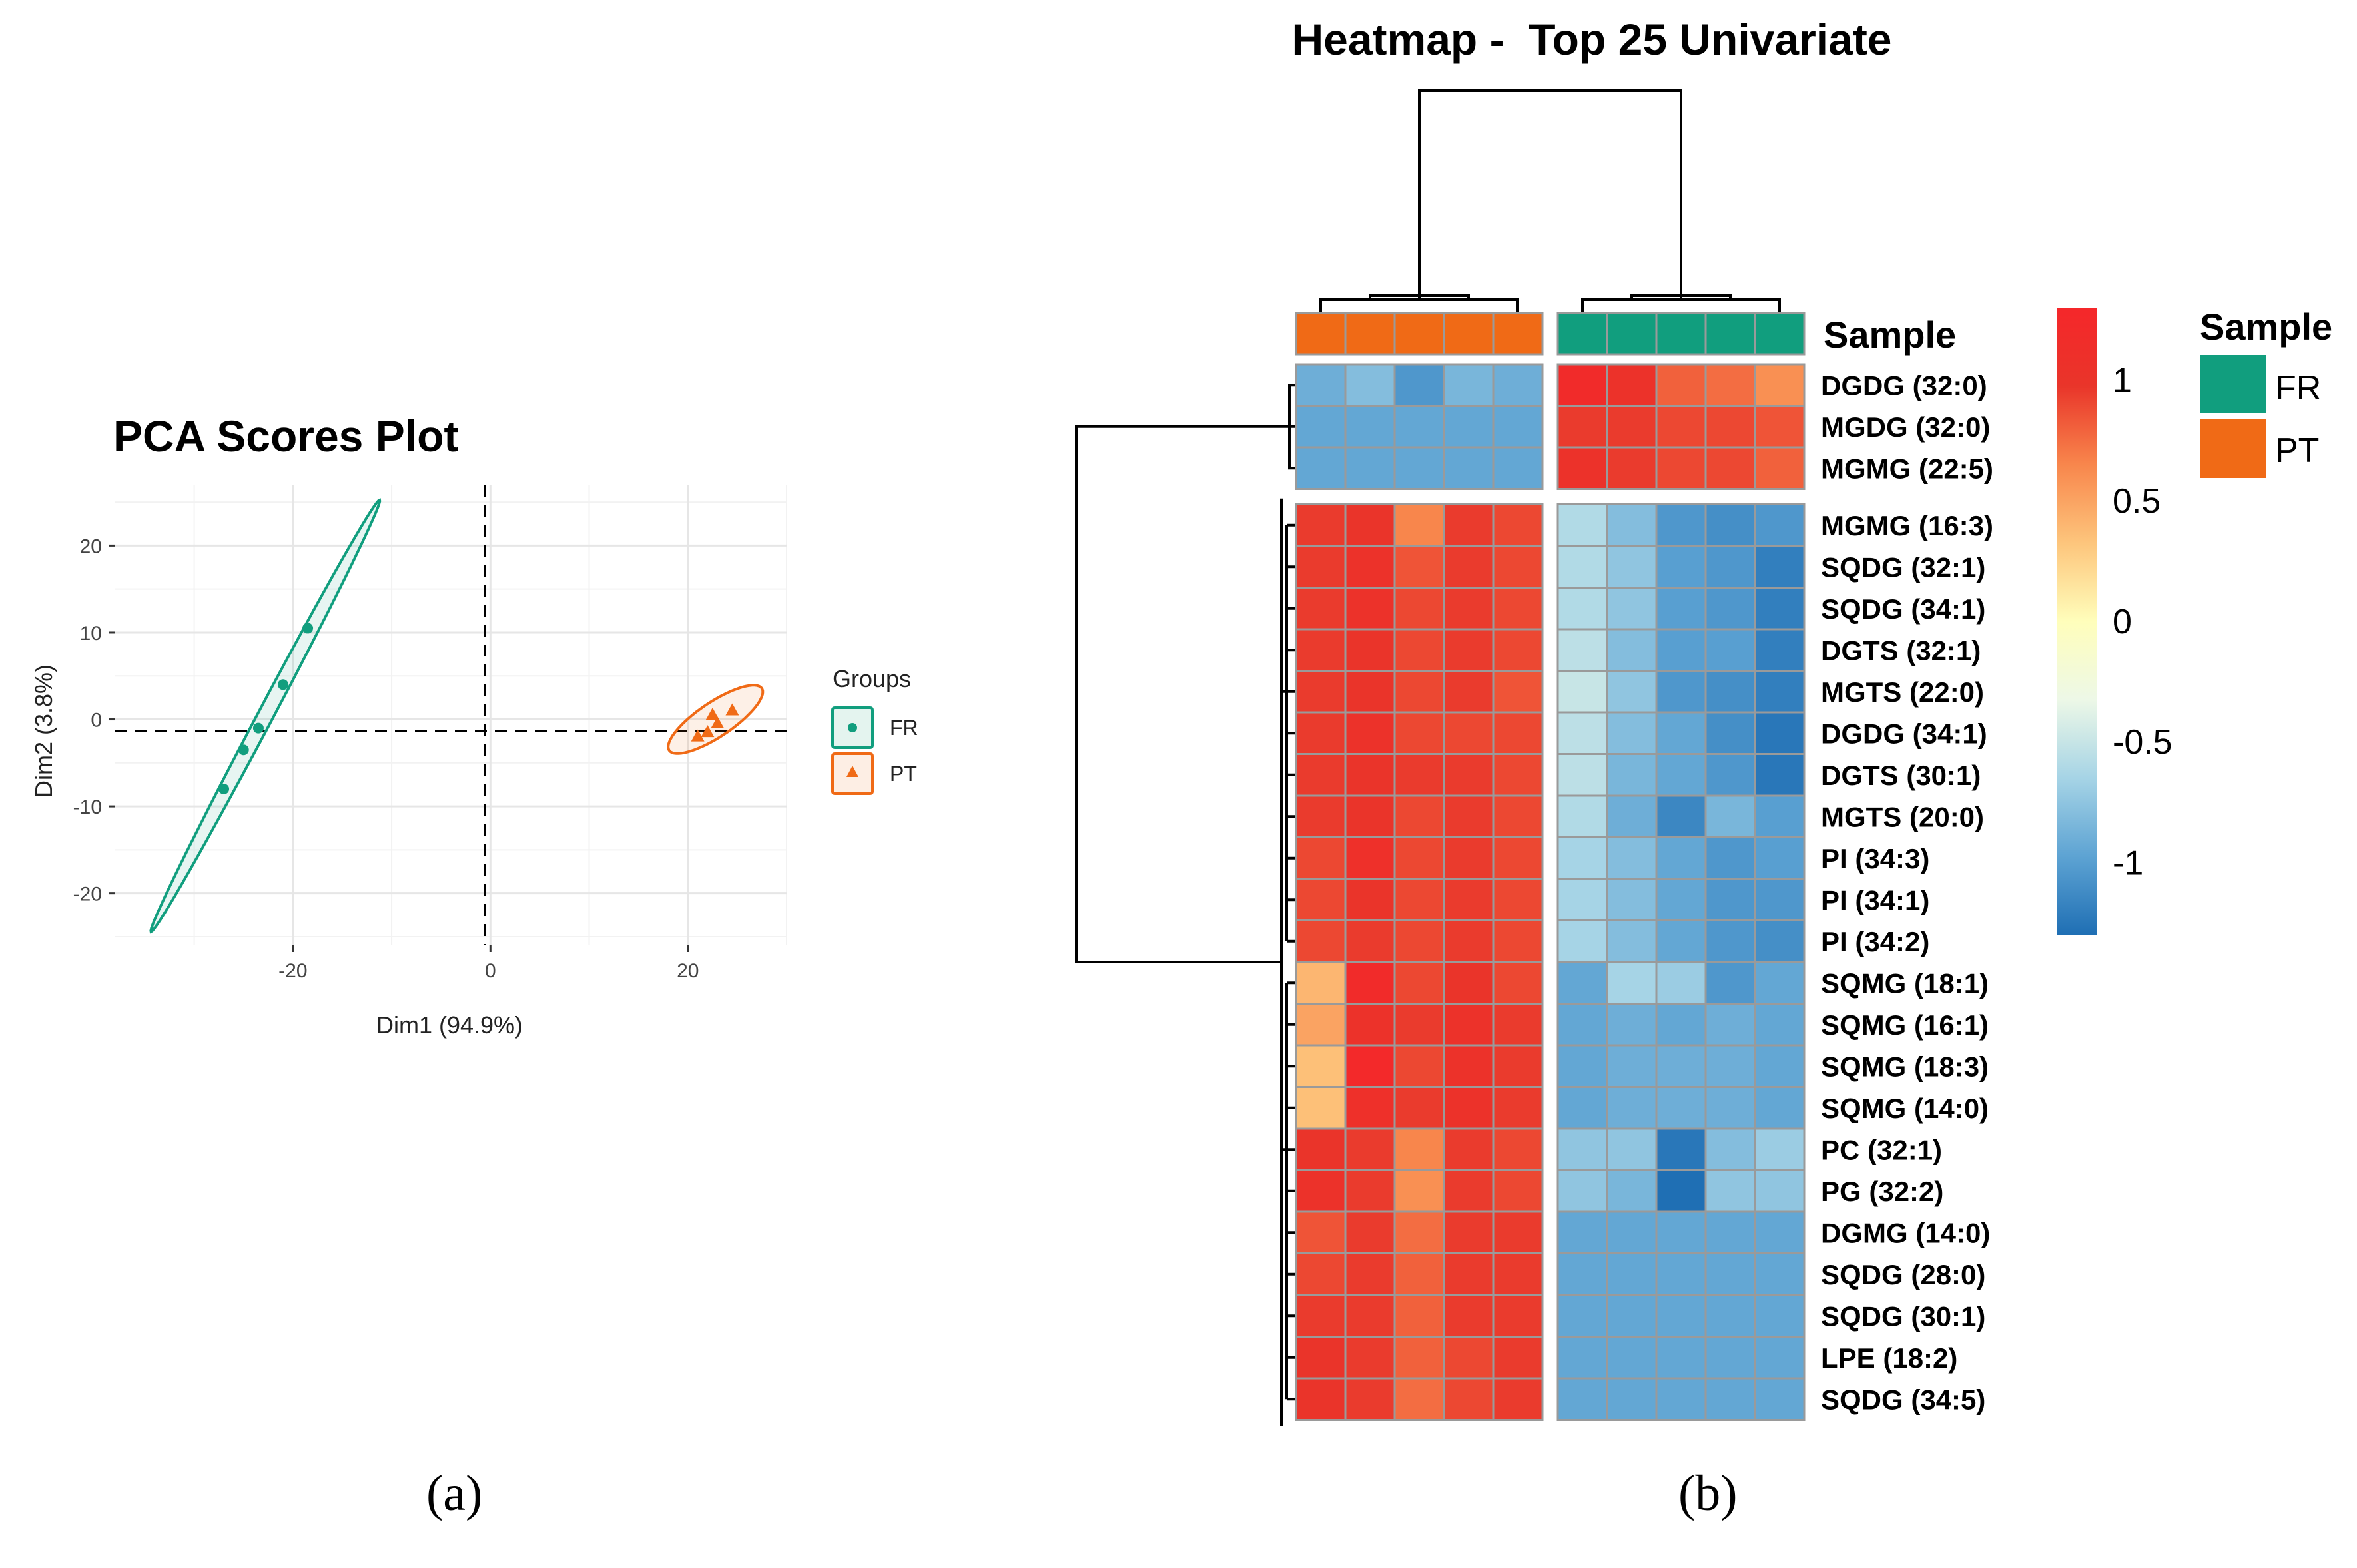 The height and width of the screenshot is (1568, 2357). I want to click on pca-point-fr, so click(224, 788).